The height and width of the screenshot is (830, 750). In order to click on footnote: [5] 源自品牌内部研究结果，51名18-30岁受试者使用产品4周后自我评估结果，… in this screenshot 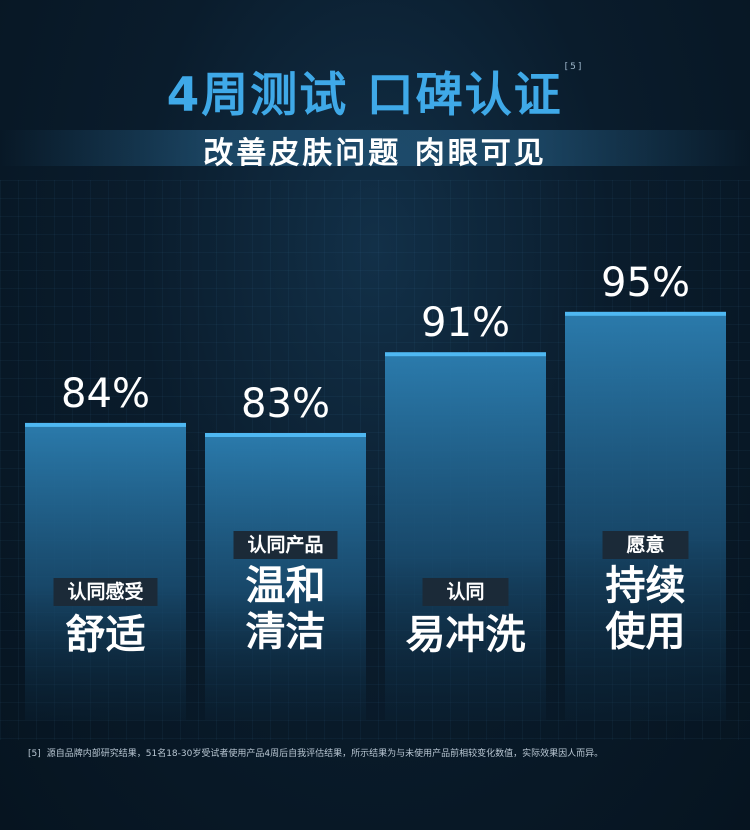, I will do `click(315, 752)`.